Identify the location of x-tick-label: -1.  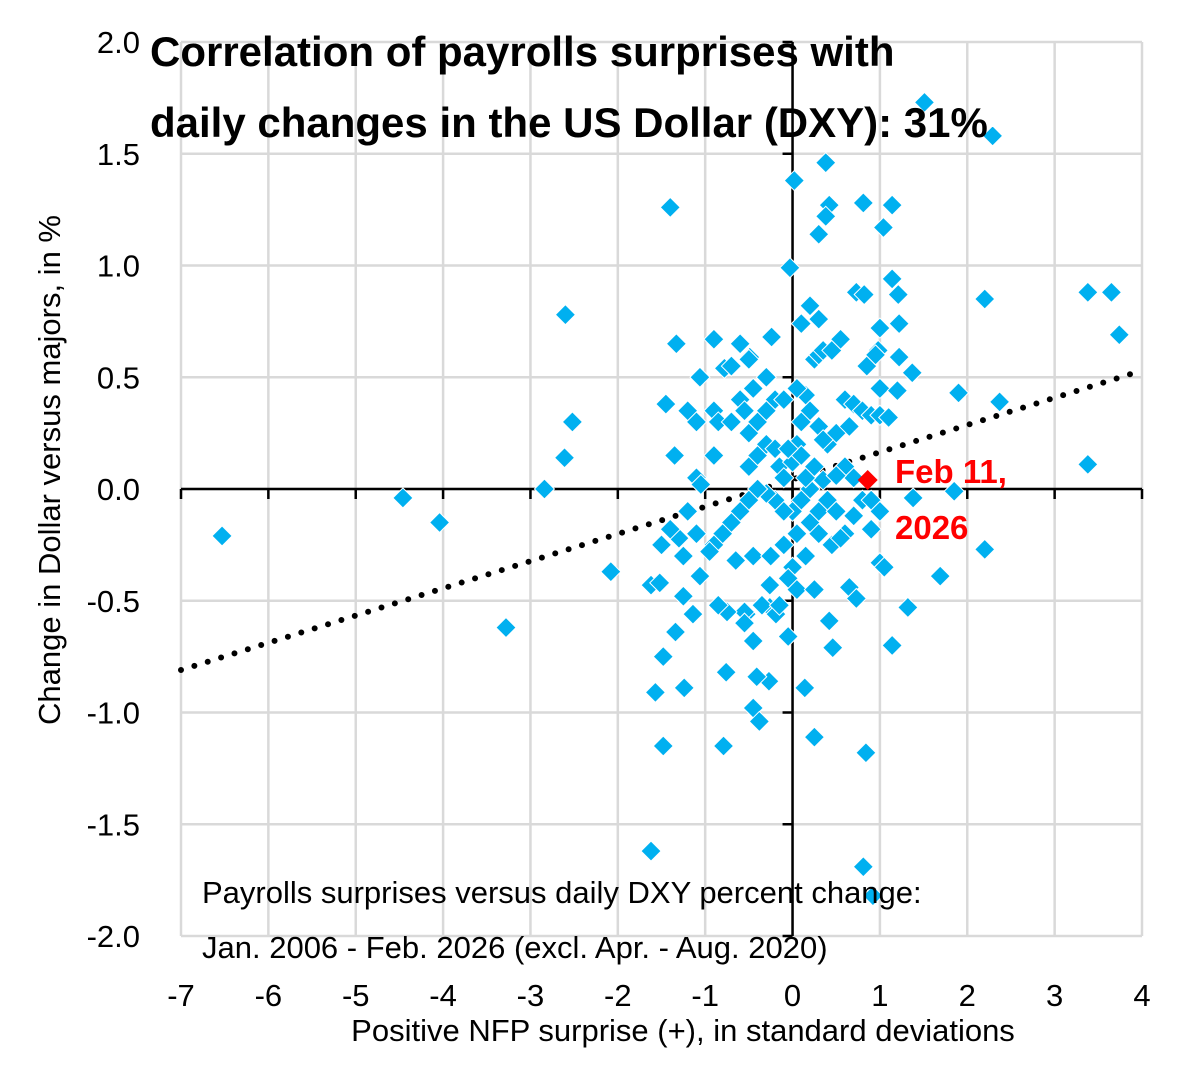
(705, 995).